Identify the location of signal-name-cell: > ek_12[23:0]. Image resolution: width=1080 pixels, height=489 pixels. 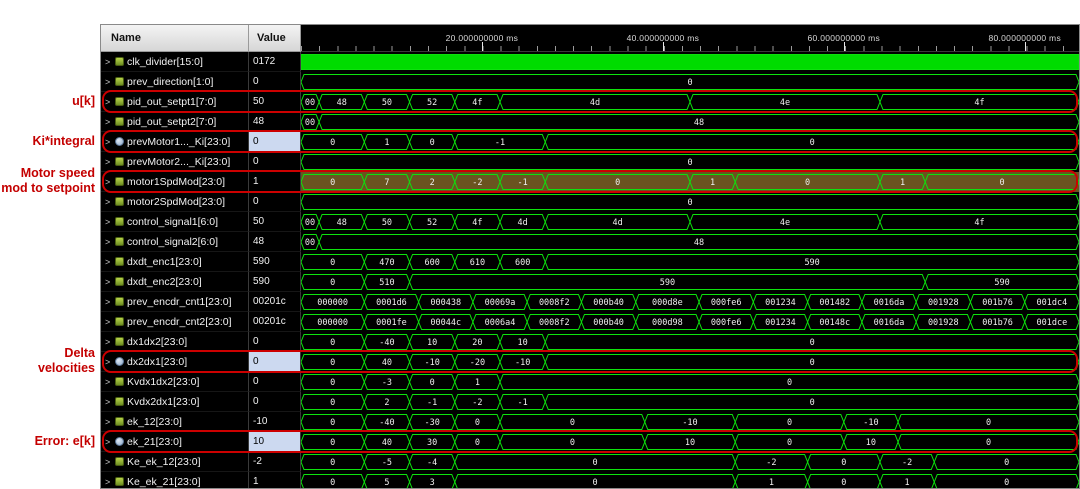
(175, 422).